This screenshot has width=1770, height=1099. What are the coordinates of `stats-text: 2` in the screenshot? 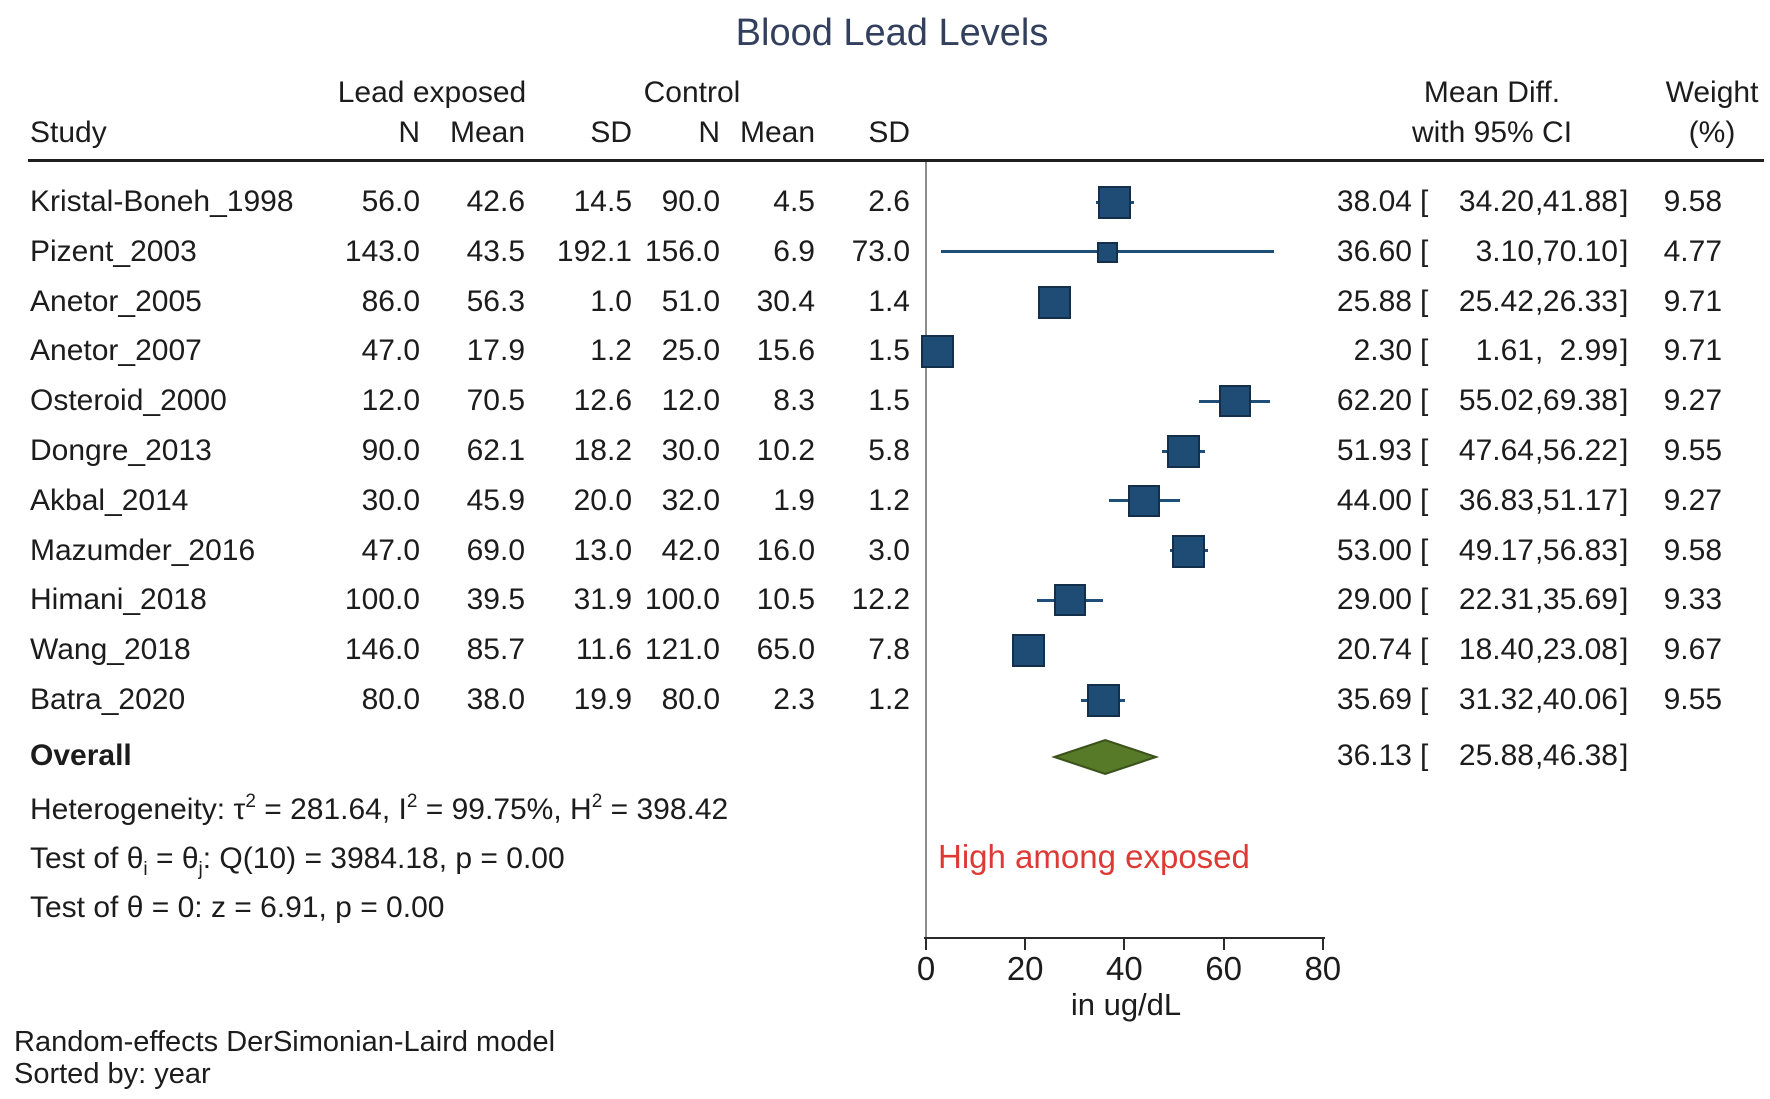 It's located at (250, 801).